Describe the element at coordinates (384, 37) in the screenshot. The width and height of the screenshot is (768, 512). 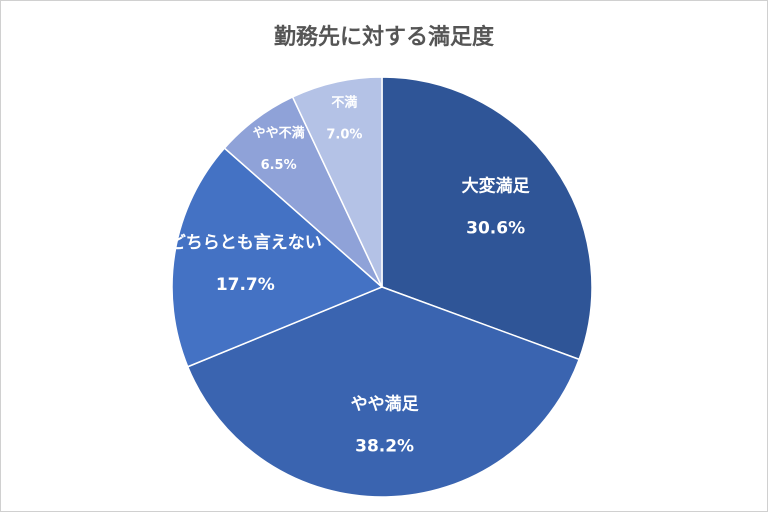
I see `chart-title: 勤務先に対する満足度` at that location.